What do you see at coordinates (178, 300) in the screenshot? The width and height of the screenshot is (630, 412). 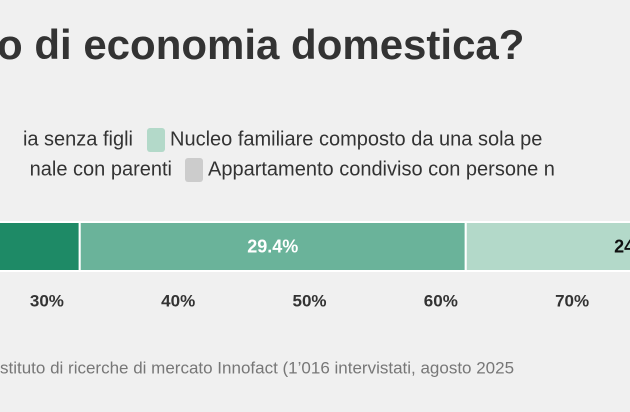 I see `x-tick-label: 40%` at bounding box center [178, 300].